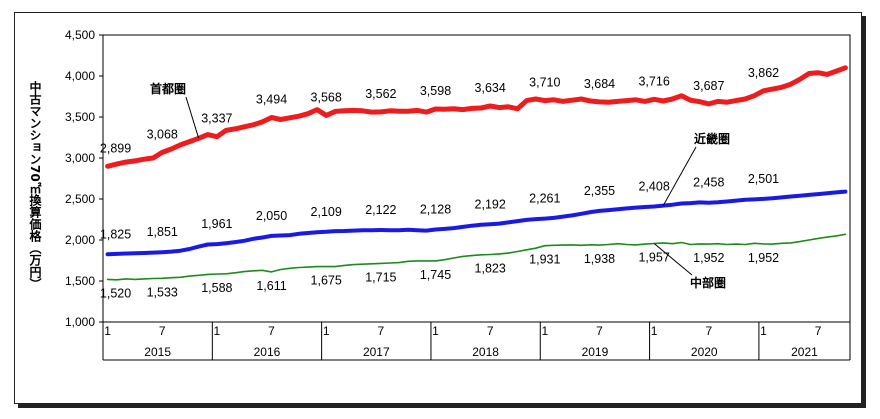  Describe the element at coordinates (490, 269) in the screenshot. I see `data-label: 1,823` at that location.